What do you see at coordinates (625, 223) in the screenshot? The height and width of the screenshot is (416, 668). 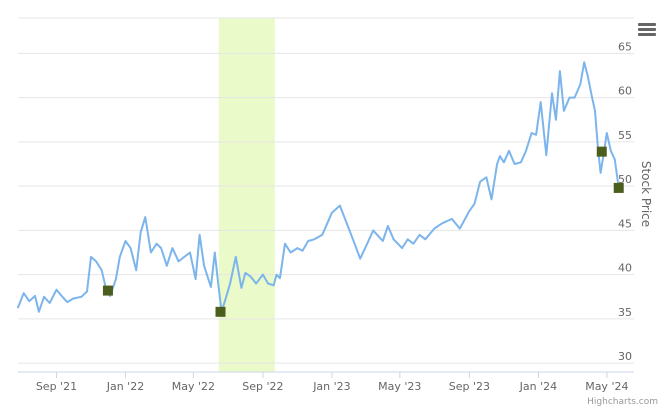 I see `y-tick-label: 45` at bounding box center [625, 223].